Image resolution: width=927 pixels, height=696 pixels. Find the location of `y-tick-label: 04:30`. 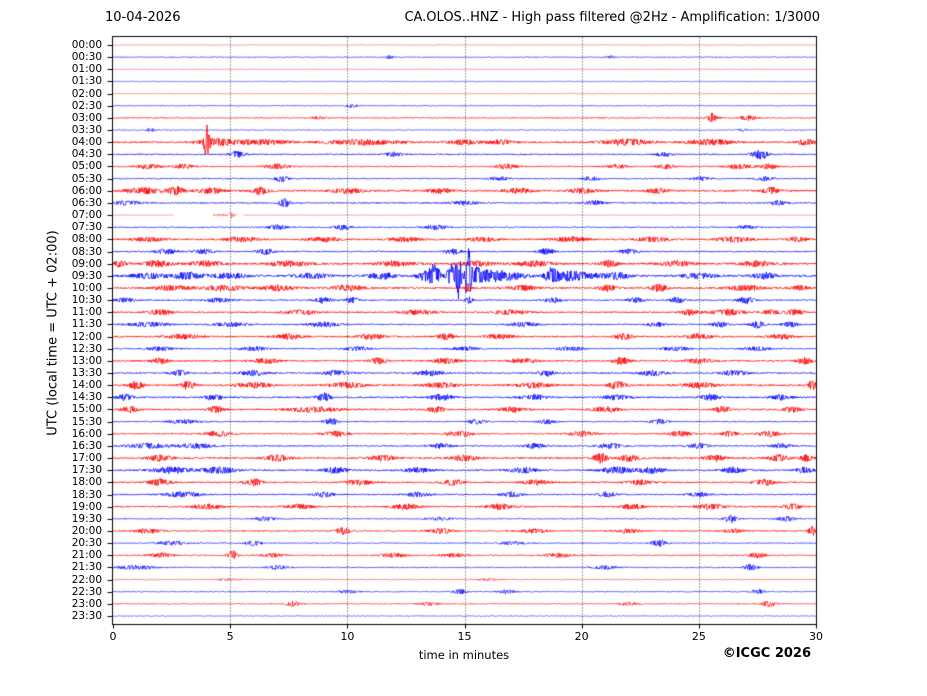

y-tick-label: 04:30 is located at coordinates (86, 154).